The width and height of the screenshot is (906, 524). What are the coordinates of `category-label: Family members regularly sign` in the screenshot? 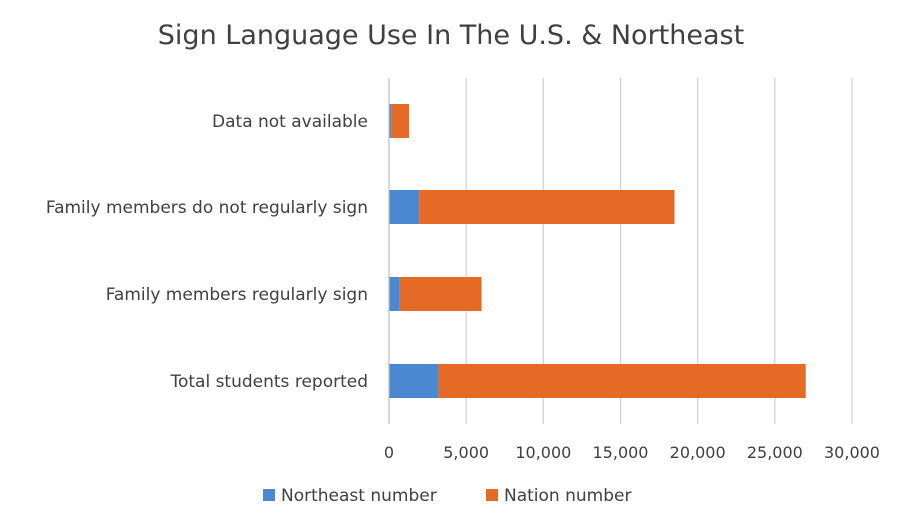 It's located at (237, 295).